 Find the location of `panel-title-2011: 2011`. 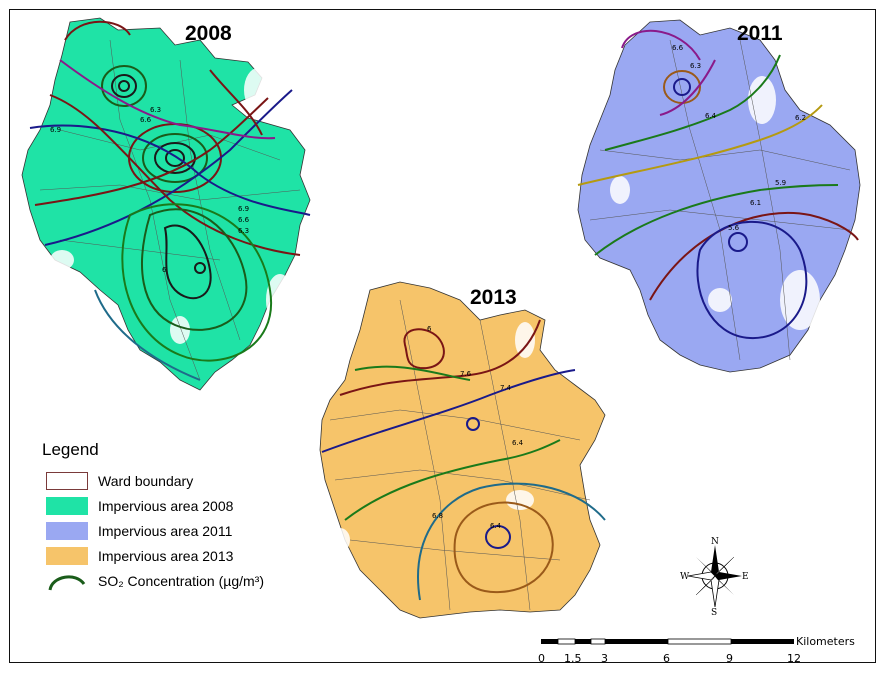

panel-title-2011: 2011 is located at coordinates (760, 33).